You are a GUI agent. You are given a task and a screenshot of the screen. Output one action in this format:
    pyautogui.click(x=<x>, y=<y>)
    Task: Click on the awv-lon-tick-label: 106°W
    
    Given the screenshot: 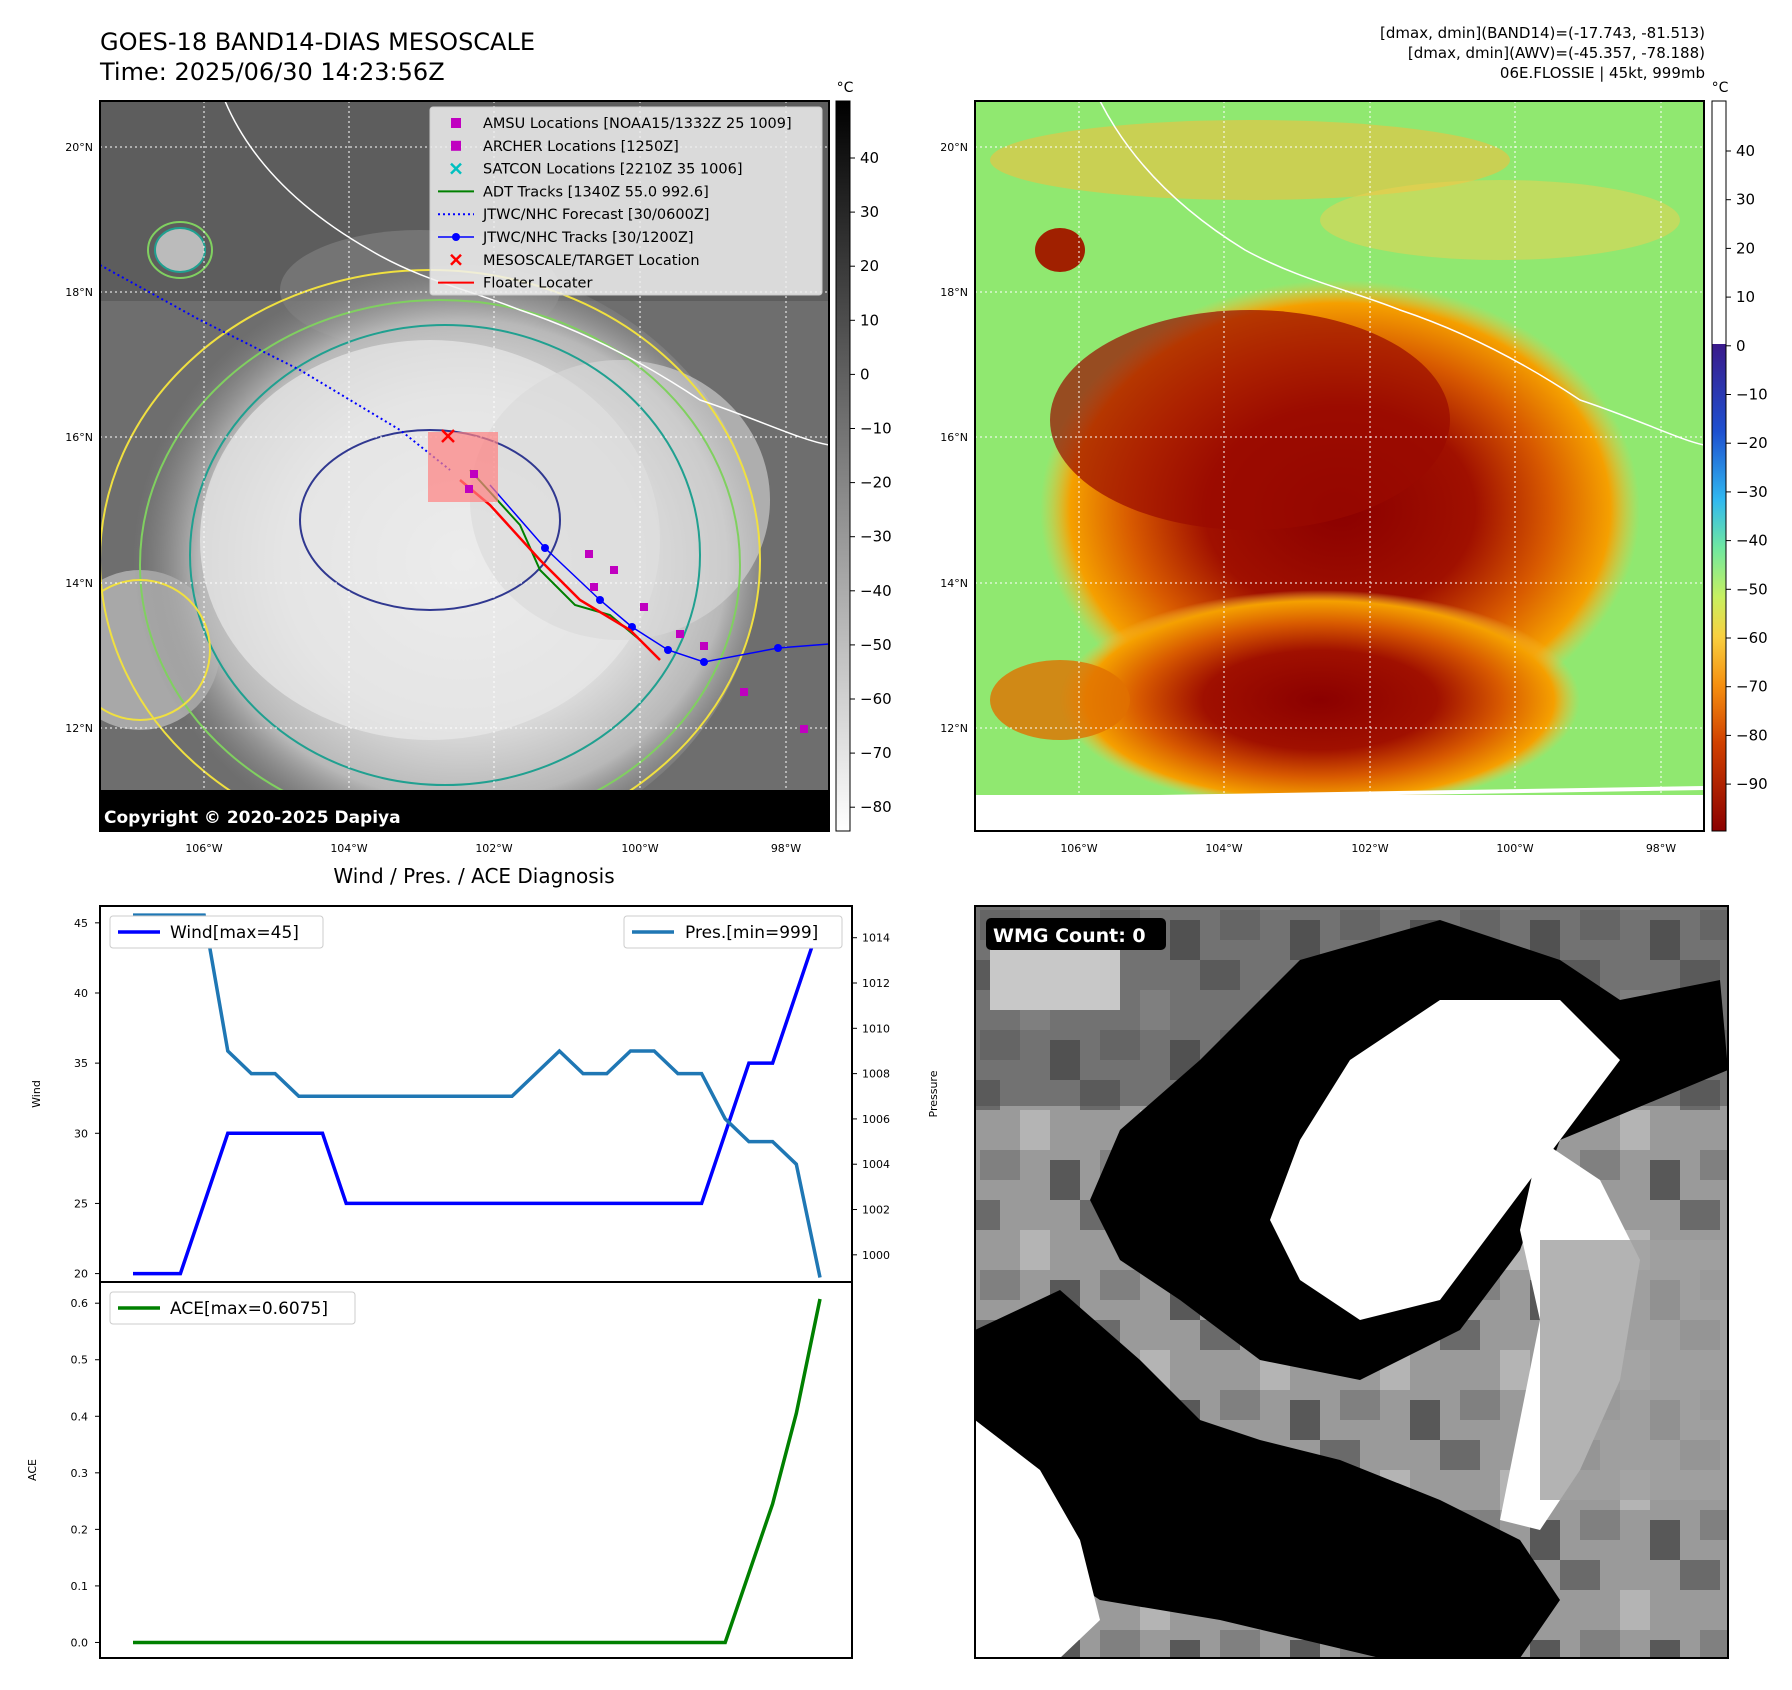 What is the action you would take?
    pyautogui.click(x=1078, y=848)
    